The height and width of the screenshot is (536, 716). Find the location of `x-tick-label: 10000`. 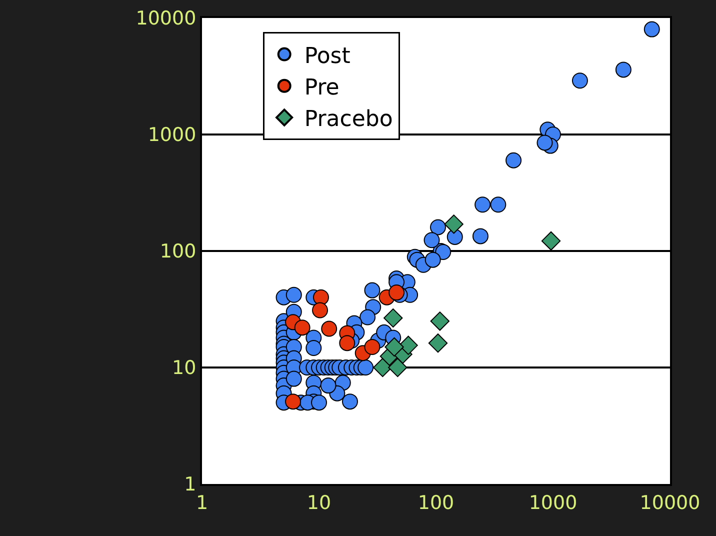

x-tick-label: 10000 is located at coordinates (670, 503).